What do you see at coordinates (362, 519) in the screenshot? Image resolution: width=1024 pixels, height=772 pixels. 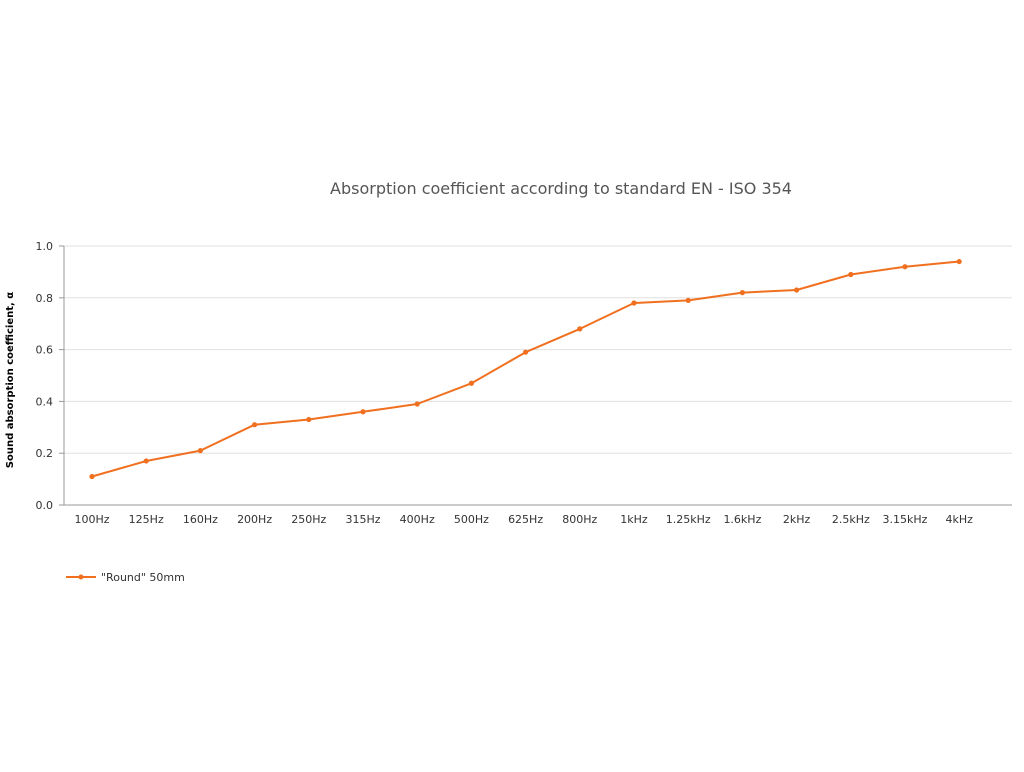 I see `x-tick-label: 315Hz` at bounding box center [362, 519].